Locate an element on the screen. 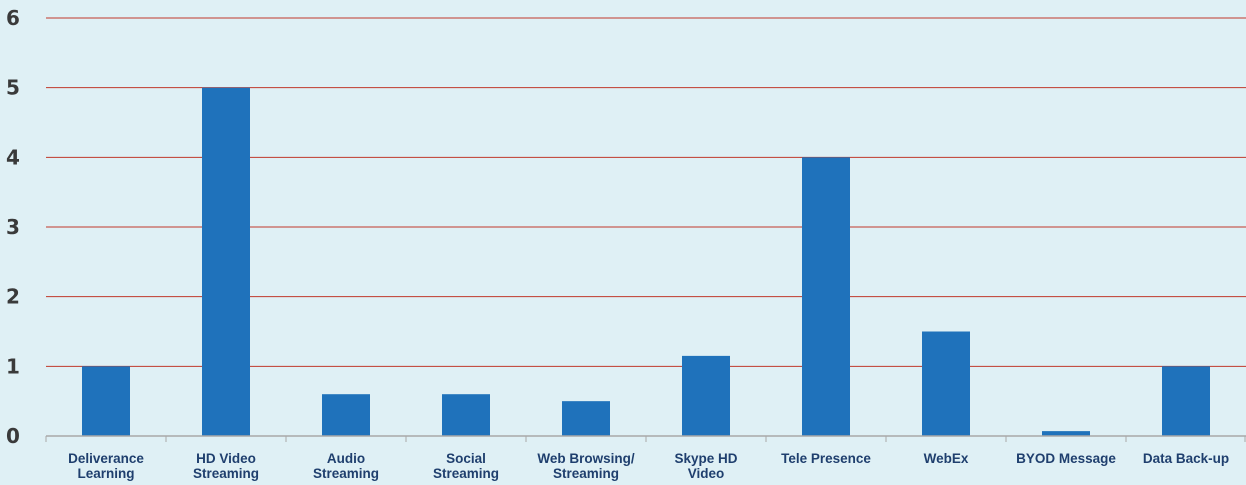 The height and width of the screenshot is (485, 1246). y-tick-label: 3 is located at coordinates (13, 227).